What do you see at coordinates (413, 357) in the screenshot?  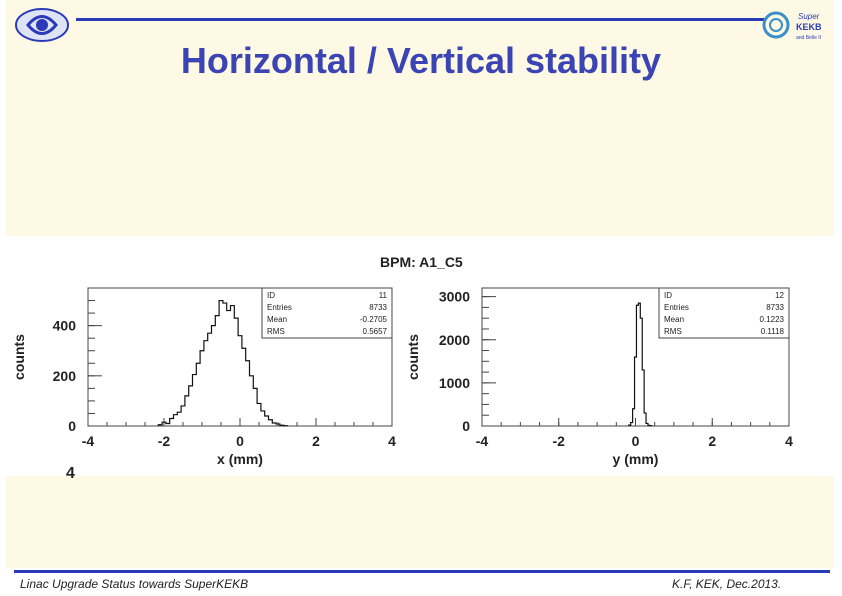 I see `chart2-y-axis-label: counts` at bounding box center [413, 357].